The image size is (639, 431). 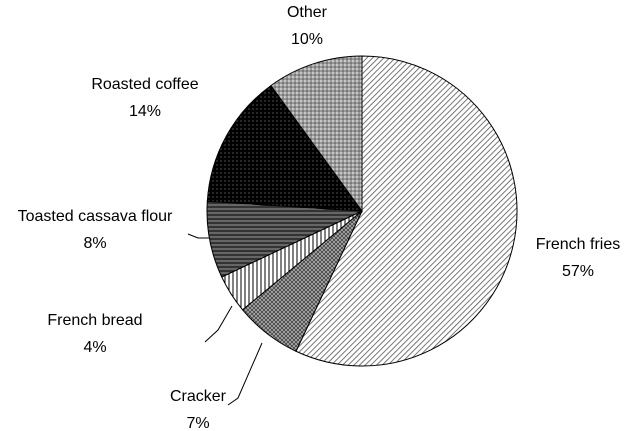 I want to click on percent-label: 7%, so click(x=198, y=423).